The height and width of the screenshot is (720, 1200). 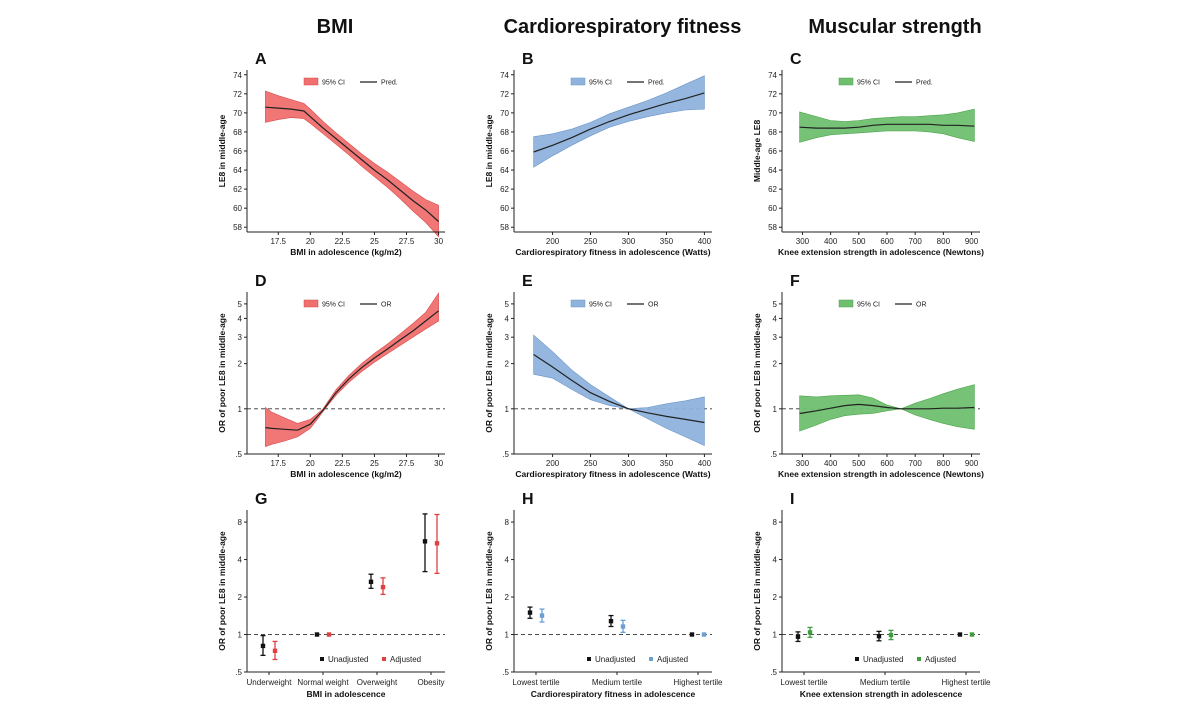 What do you see at coordinates (504, 132) in the screenshot?
I see `y-tick-label: 68` at bounding box center [504, 132].